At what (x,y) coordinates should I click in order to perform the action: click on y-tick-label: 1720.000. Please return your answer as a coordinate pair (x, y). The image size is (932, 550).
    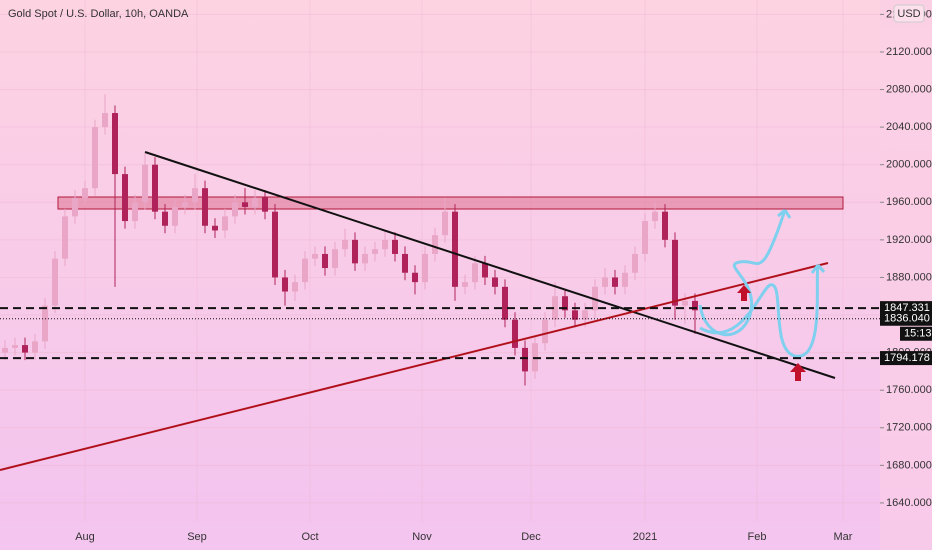
    Looking at the image, I should click on (909, 428).